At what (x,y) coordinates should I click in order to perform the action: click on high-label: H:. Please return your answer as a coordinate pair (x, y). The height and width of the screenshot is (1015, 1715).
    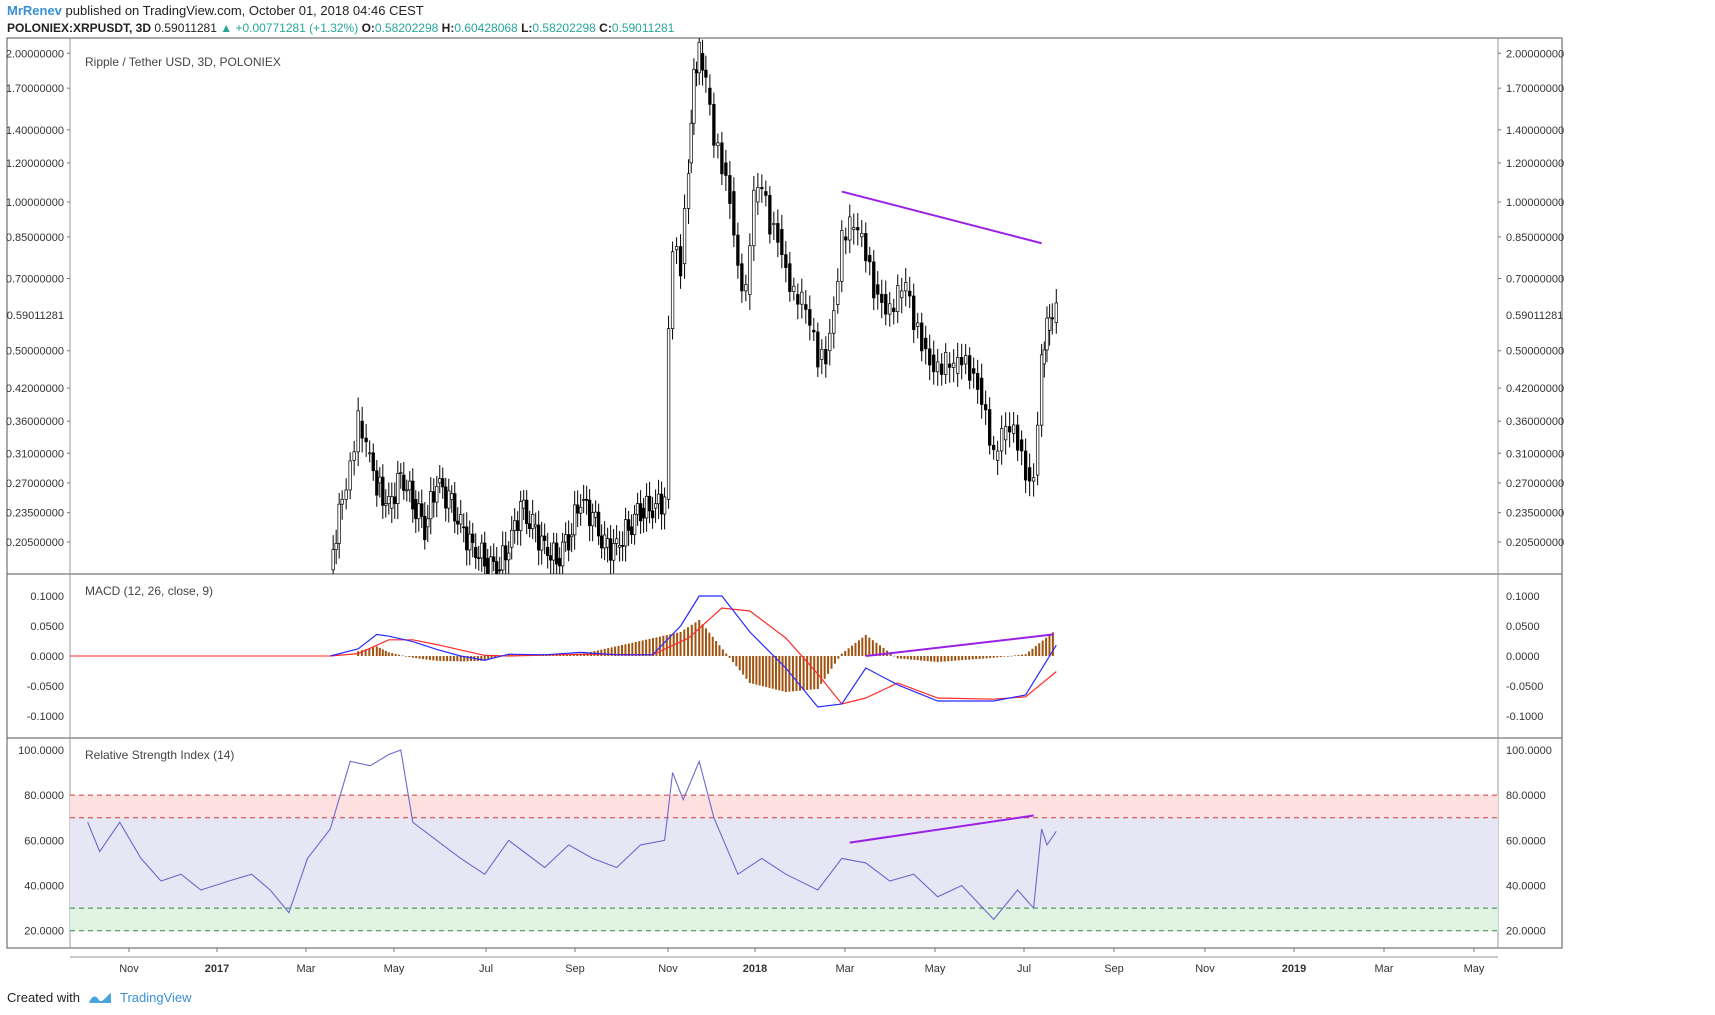
    Looking at the image, I should click on (448, 28).